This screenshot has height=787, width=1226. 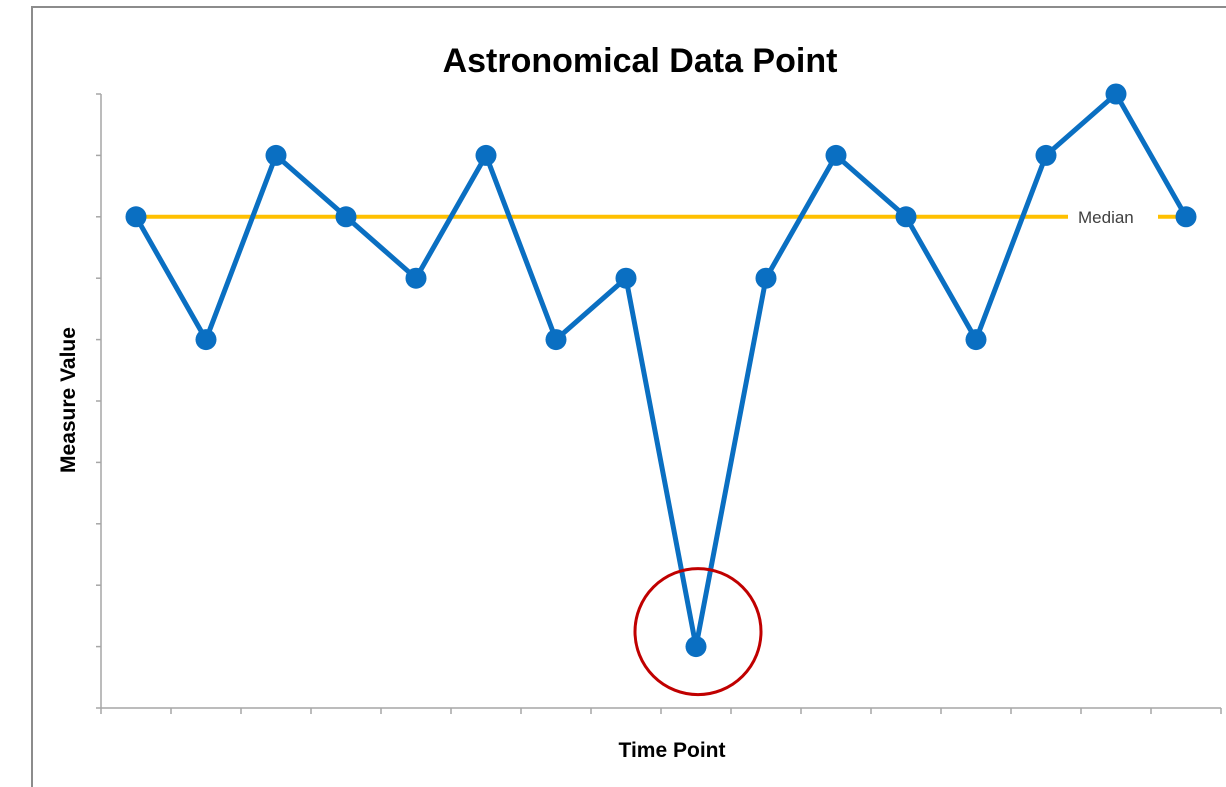 What do you see at coordinates (1106, 217) in the screenshot?
I see `median-label: Median` at bounding box center [1106, 217].